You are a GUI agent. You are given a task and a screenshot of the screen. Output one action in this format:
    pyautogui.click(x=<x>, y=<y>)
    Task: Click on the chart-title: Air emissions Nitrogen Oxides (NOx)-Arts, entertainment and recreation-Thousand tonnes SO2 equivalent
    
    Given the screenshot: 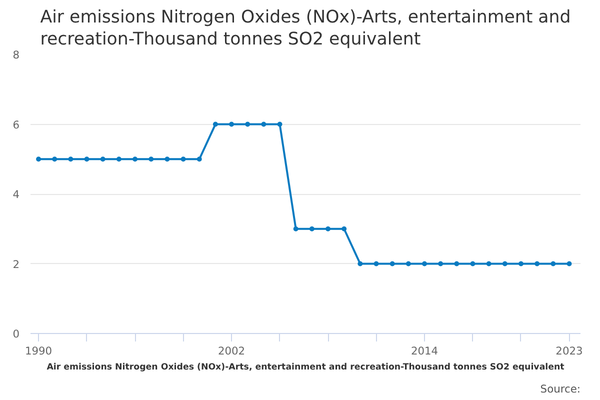 What is the action you would take?
    pyautogui.click(x=305, y=29)
    